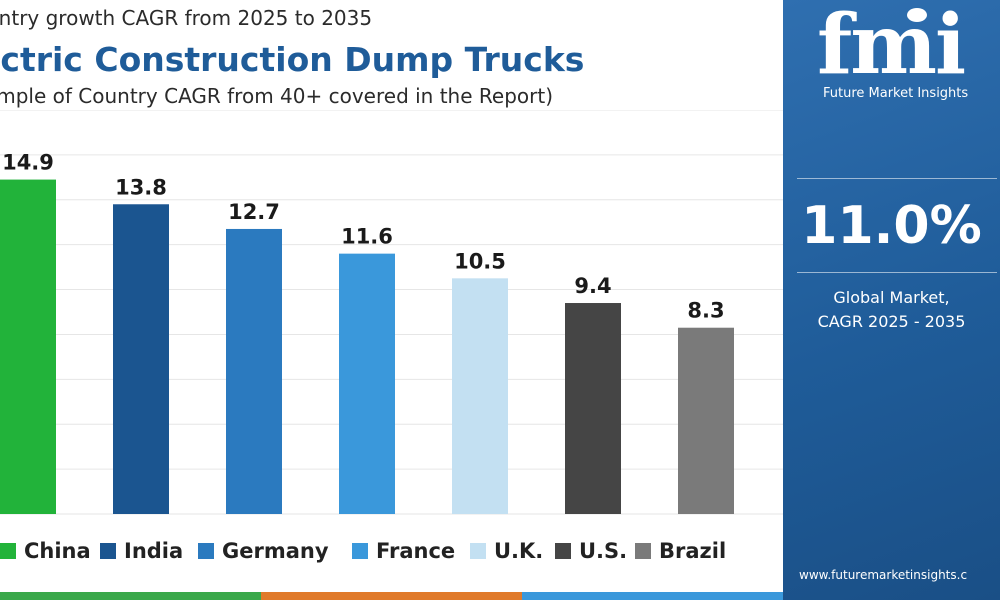  I want to click on legend-item: China, so click(45, 551).